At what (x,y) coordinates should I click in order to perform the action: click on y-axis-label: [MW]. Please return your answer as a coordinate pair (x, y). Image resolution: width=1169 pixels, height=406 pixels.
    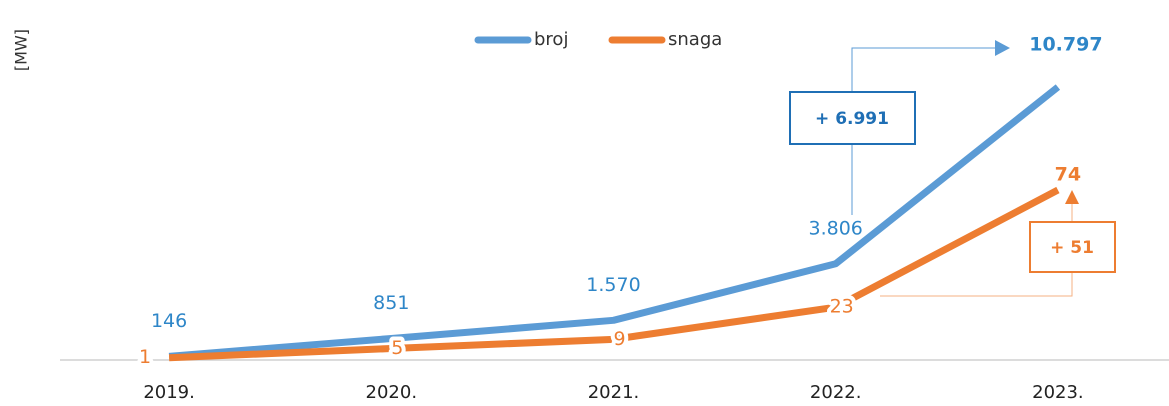
    Looking at the image, I should click on (21, 50).